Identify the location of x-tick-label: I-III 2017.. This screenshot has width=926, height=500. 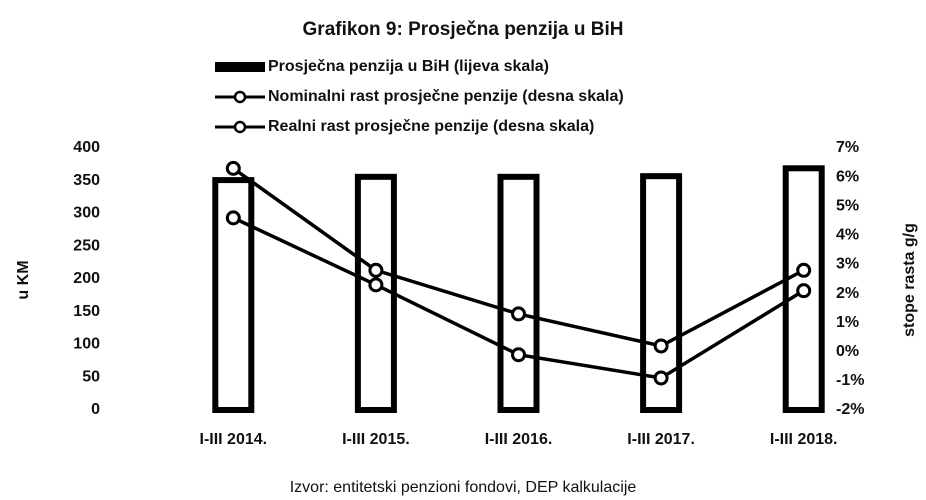
(661, 439).